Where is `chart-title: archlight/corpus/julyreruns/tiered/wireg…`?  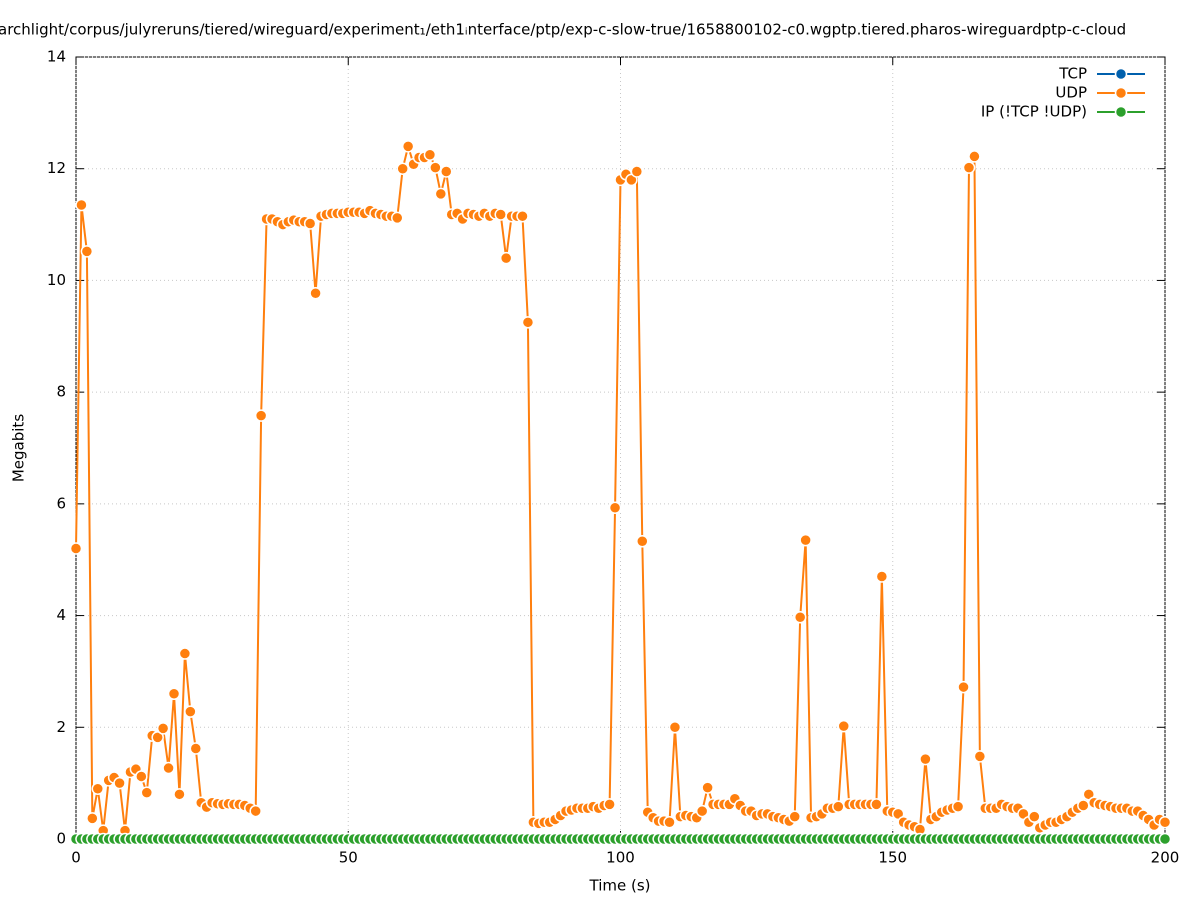
chart-title: archlight/corpus/julyreruns/tiered/wireg… is located at coordinates (563, 30).